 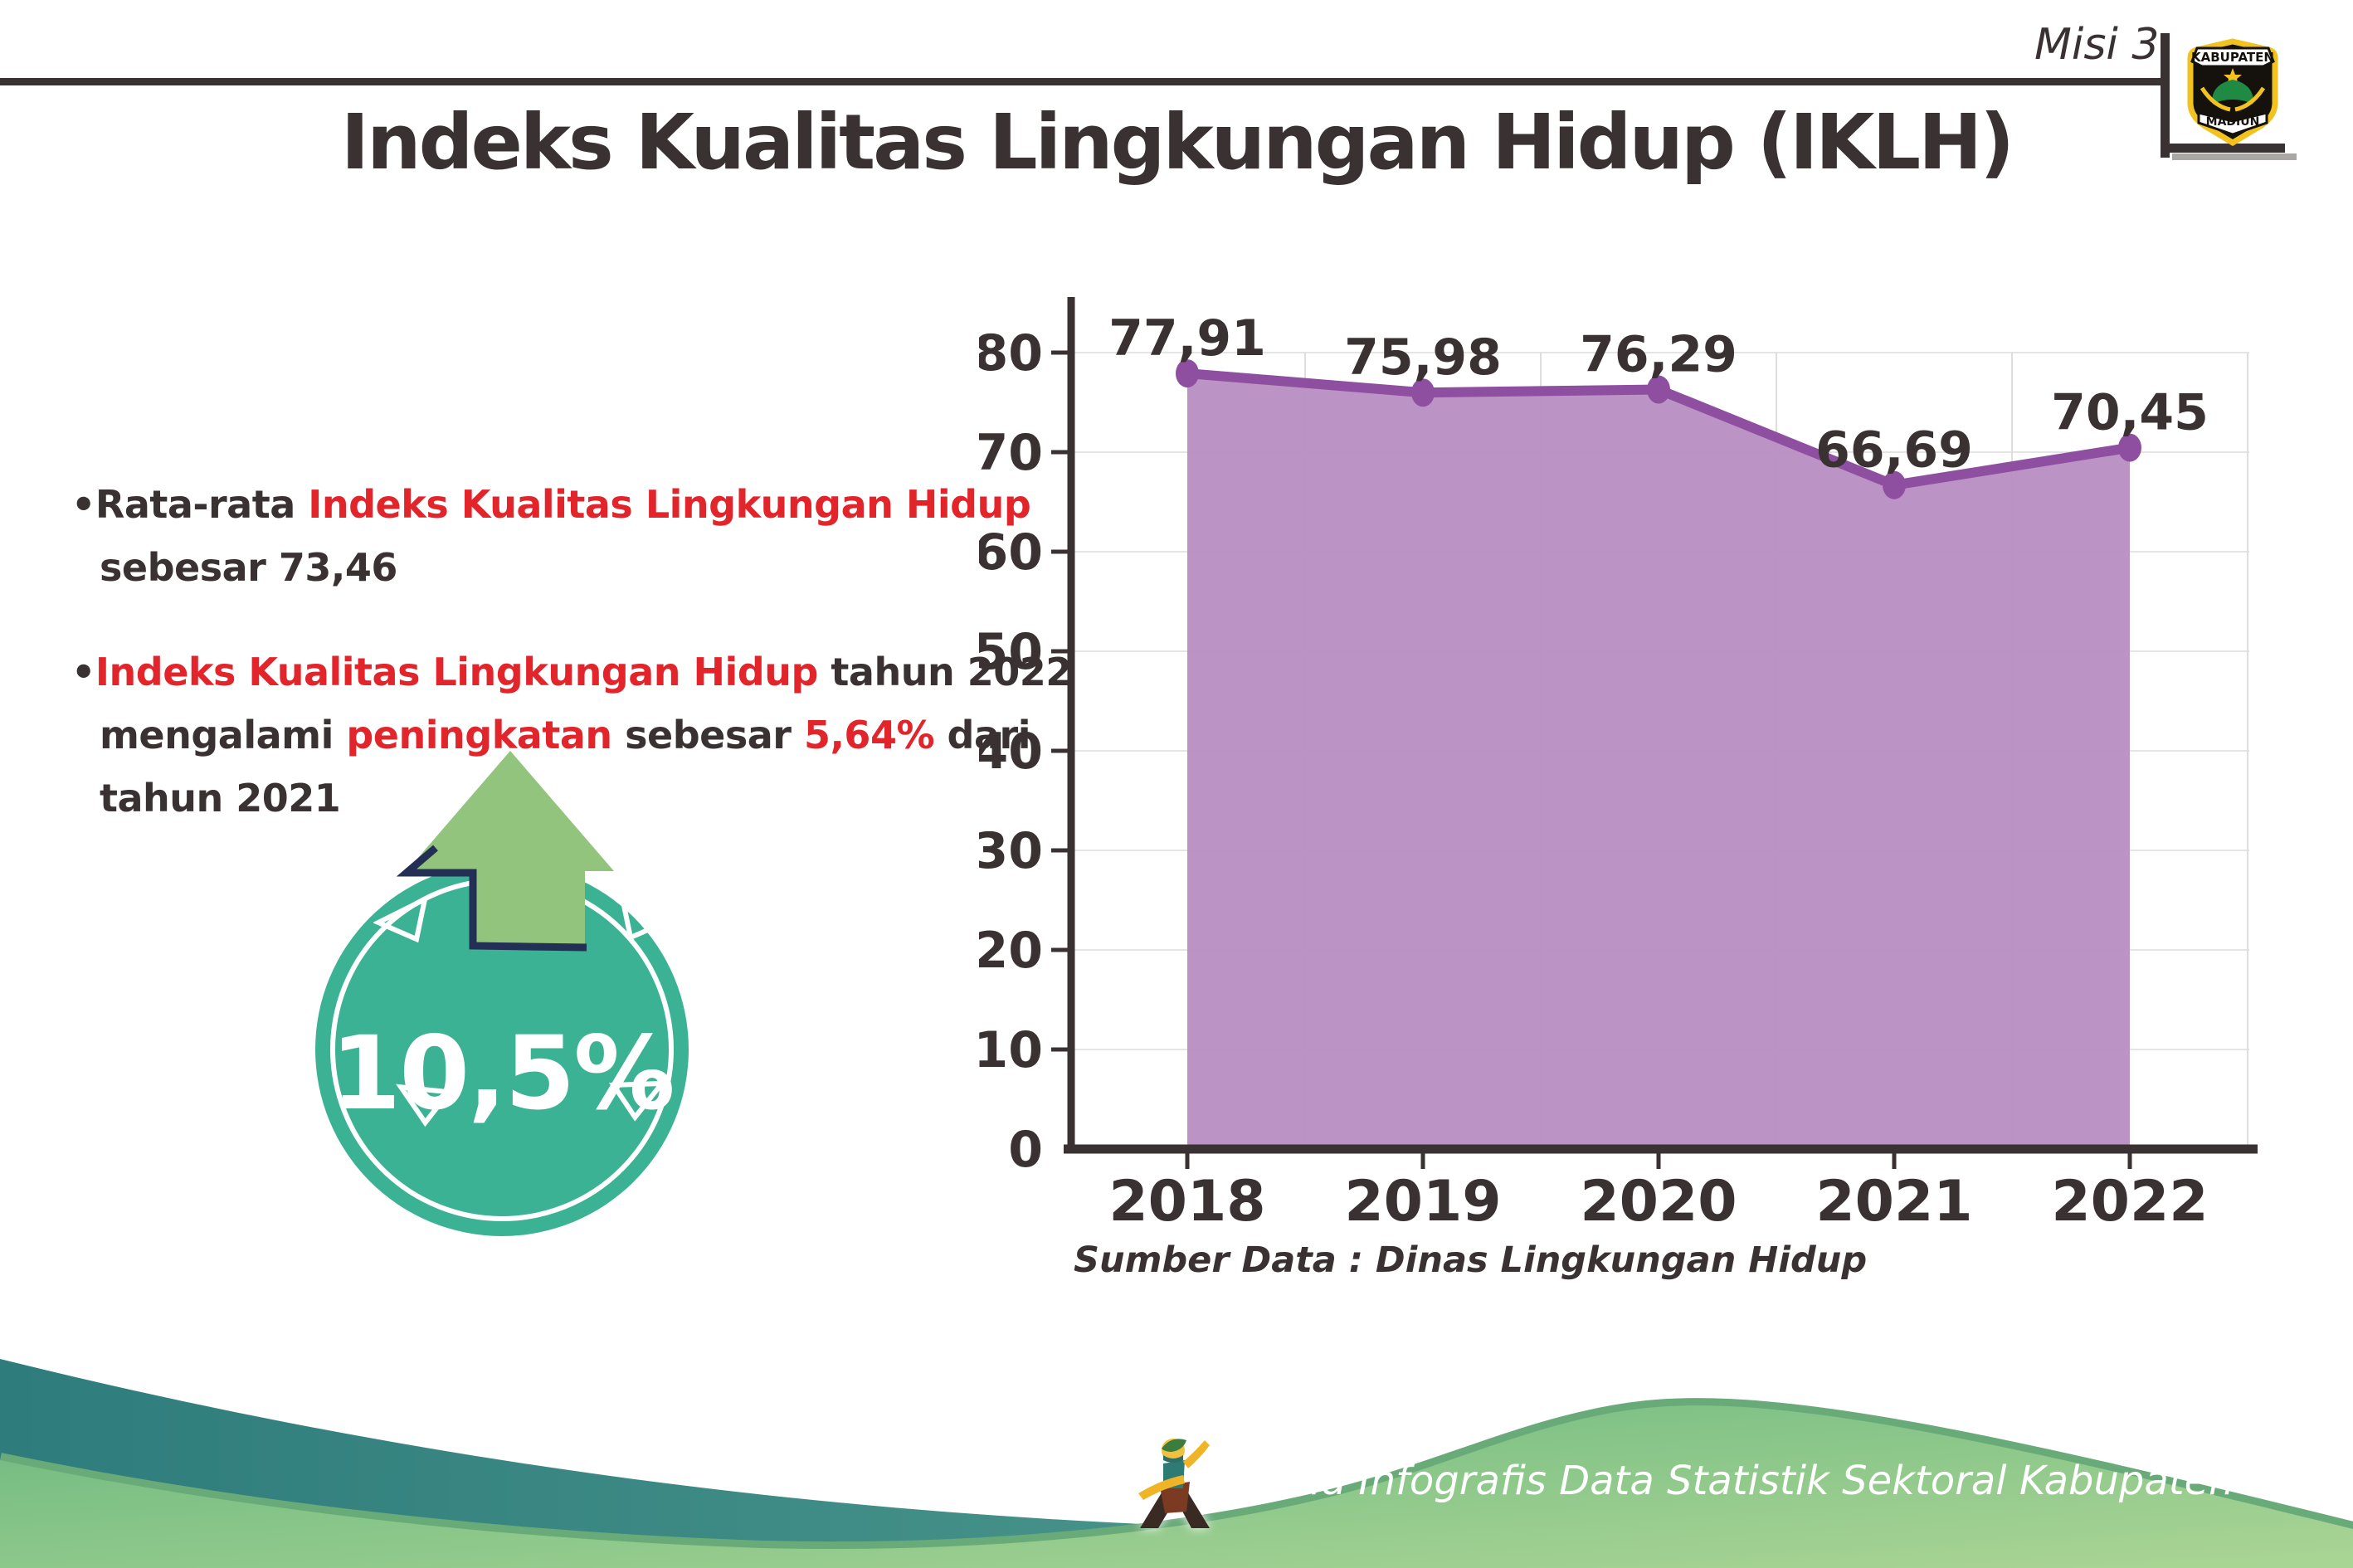 I want to click on logo-bracket-horizontal, so click(x=2223, y=148).